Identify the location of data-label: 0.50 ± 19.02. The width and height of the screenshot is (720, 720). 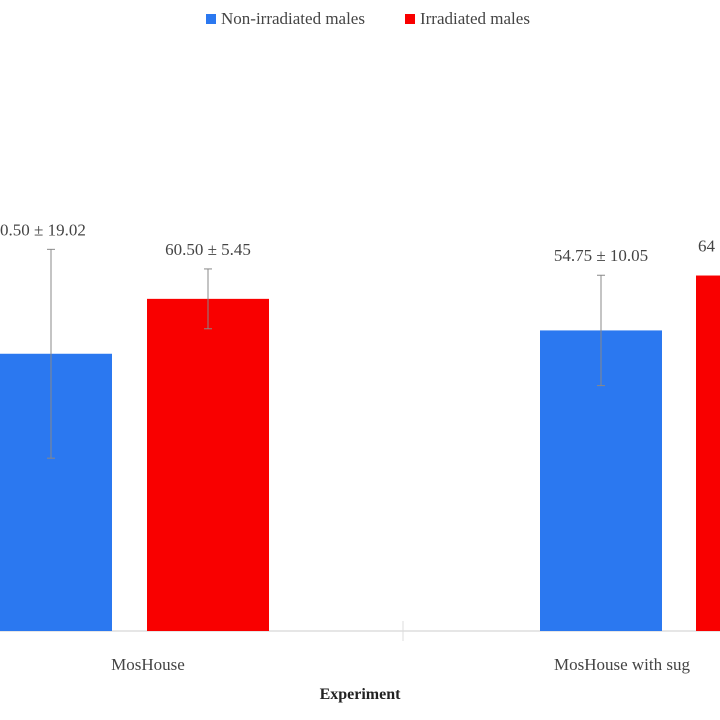
(43, 229).